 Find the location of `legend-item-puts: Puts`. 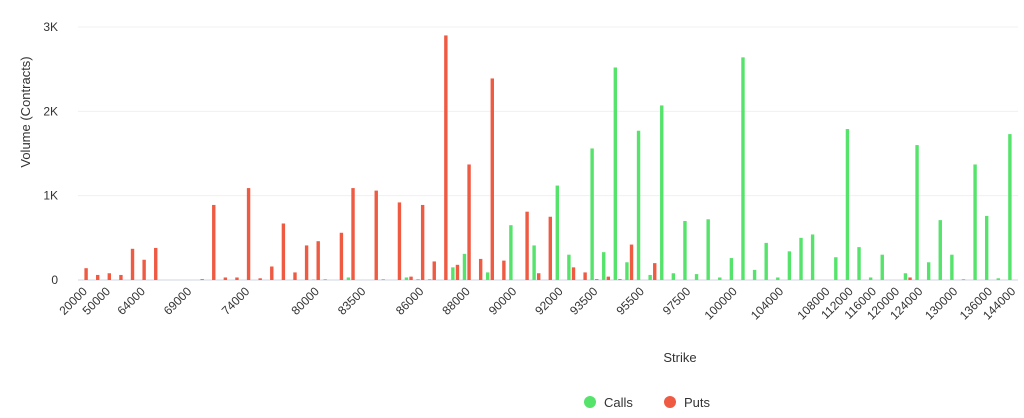

legend-item-puts: Puts is located at coordinates (687, 402).